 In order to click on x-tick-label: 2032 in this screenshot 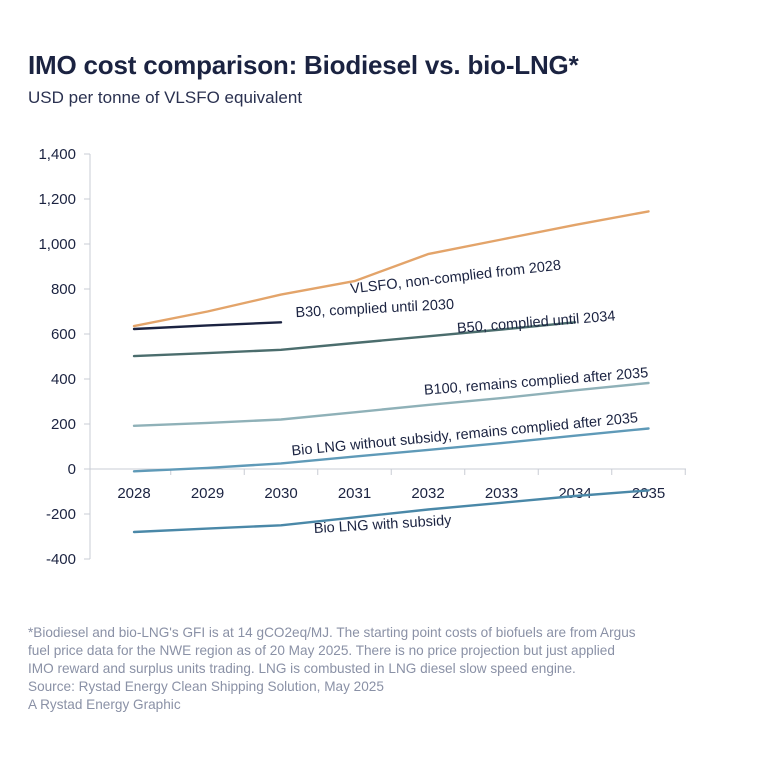, I will do `click(427, 493)`.